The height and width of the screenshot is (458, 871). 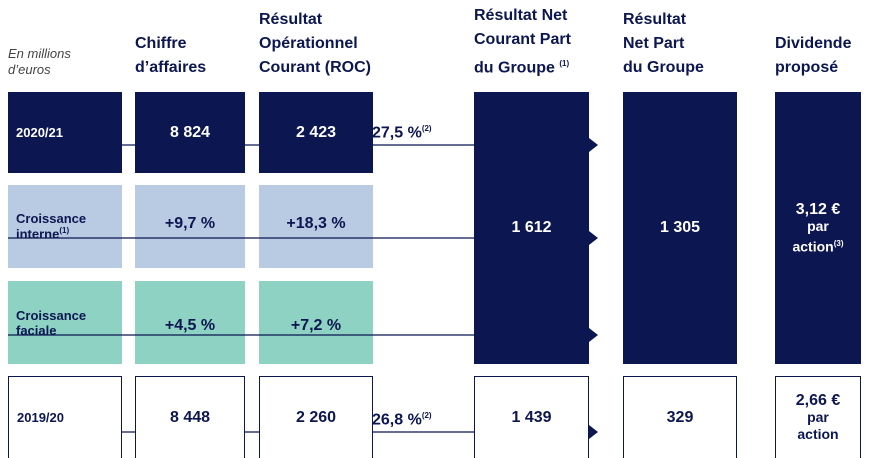 What do you see at coordinates (315, 67) in the screenshot?
I see `text: Courant (ROC)` at bounding box center [315, 67].